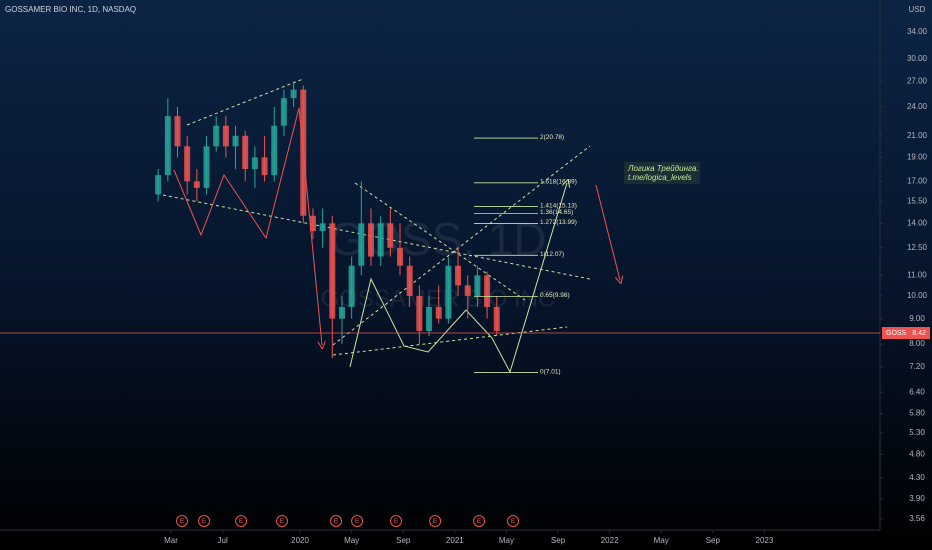  What do you see at coordinates (906, 333) in the screenshot?
I see `last-price-box` at bounding box center [906, 333].